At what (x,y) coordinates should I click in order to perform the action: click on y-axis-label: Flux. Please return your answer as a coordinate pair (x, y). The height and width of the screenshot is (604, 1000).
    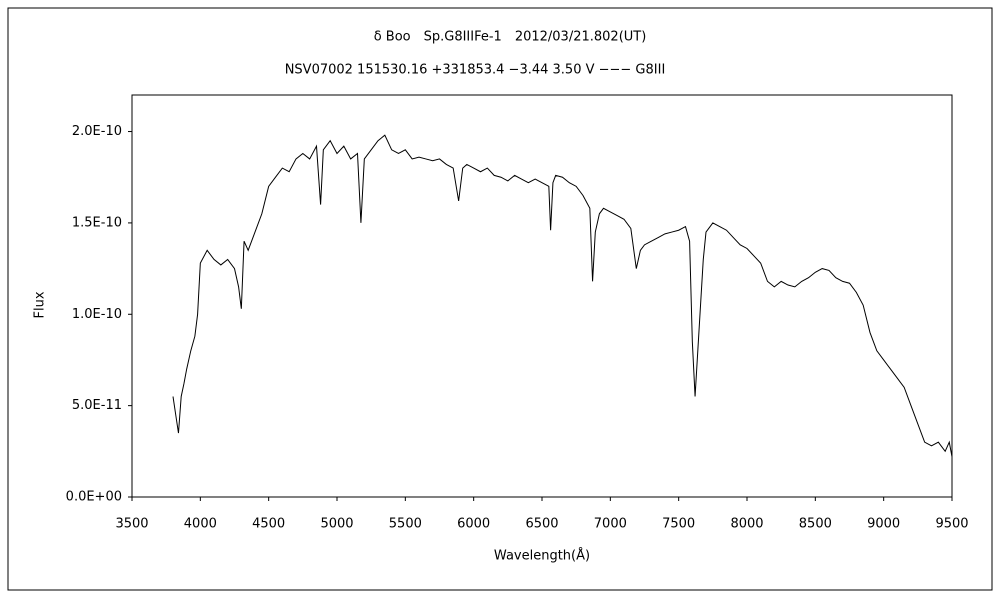
    Looking at the image, I should click on (40, 304).